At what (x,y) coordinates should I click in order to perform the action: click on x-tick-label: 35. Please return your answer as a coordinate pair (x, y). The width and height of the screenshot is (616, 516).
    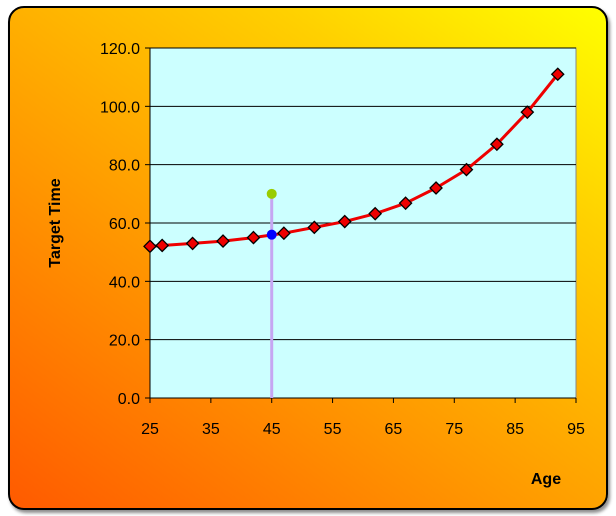
    Looking at the image, I should click on (211, 429).